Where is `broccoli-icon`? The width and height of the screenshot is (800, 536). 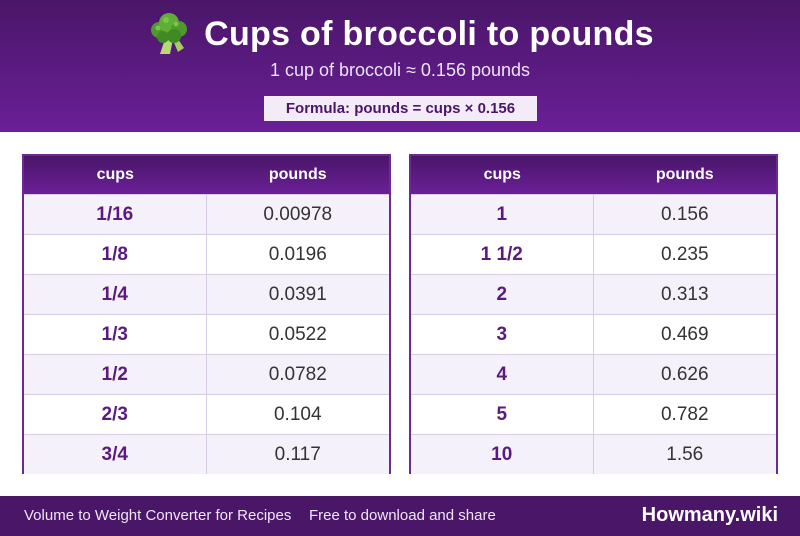 broccoli-icon is located at coordinates (169, 34).